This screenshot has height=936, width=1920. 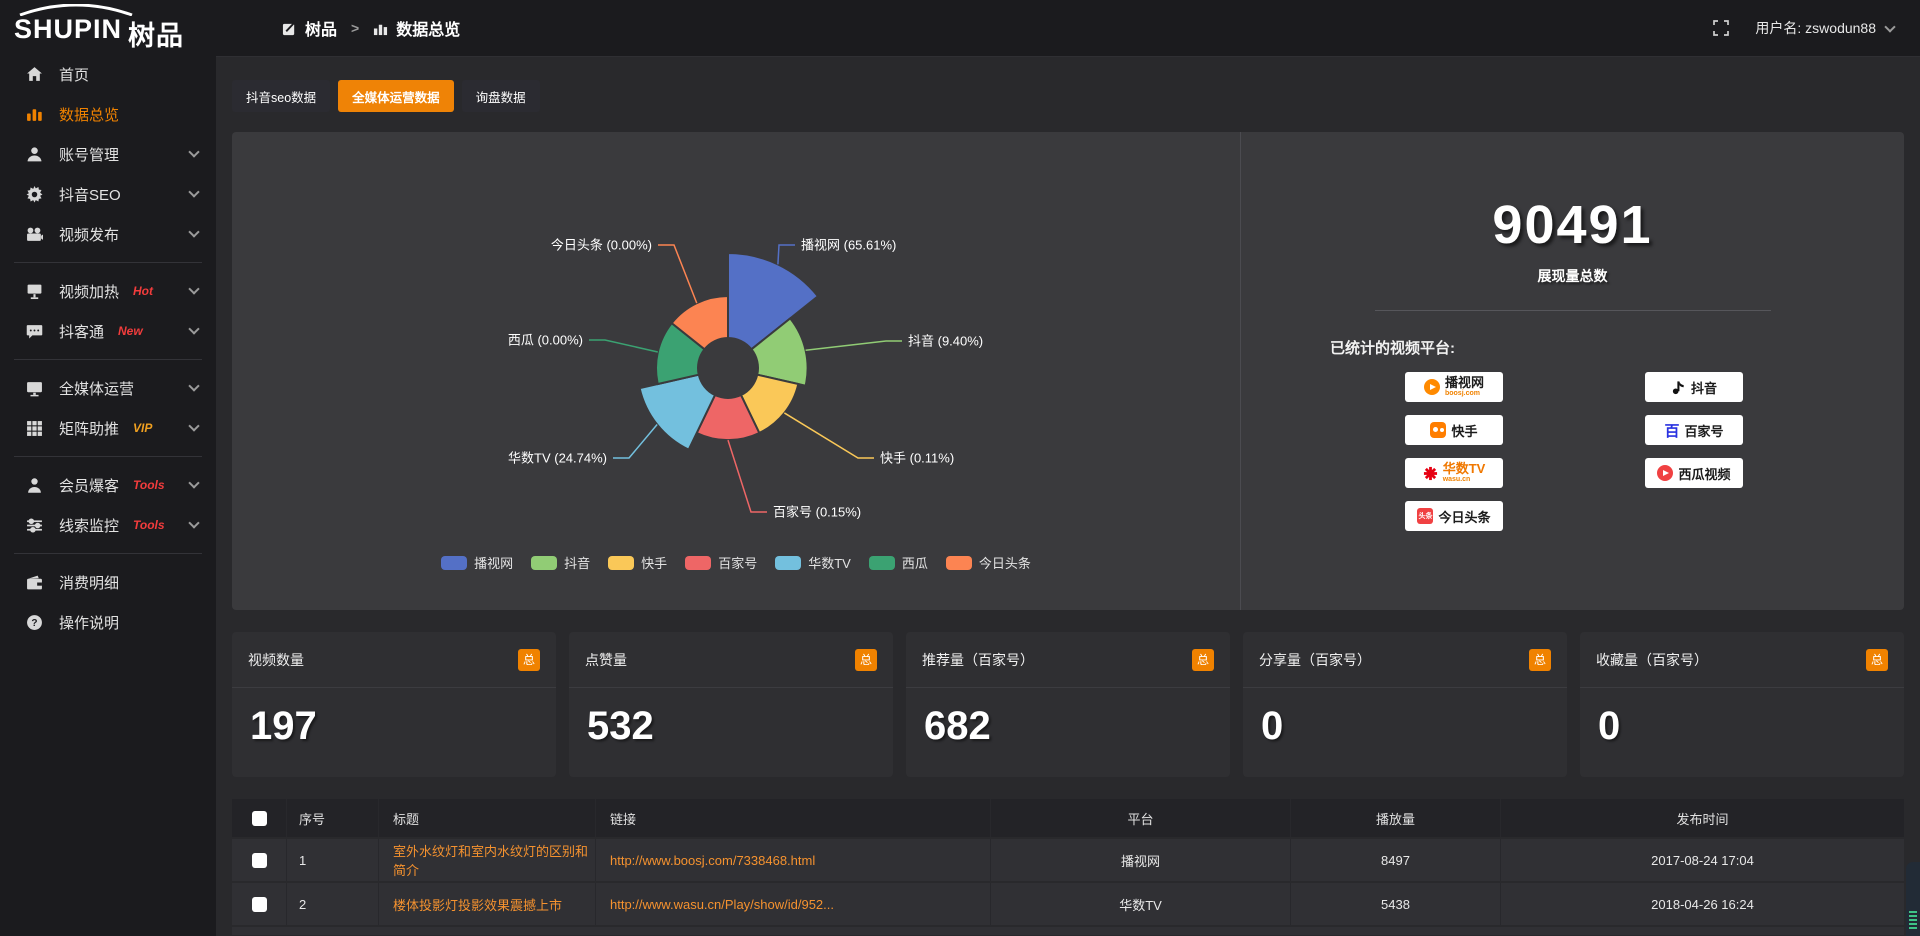 What do you see at coordinates (108, 582) in the screenshot?
I see `sidebar-item-spending-detail: 消费明细` at bounding box center [108, 582].